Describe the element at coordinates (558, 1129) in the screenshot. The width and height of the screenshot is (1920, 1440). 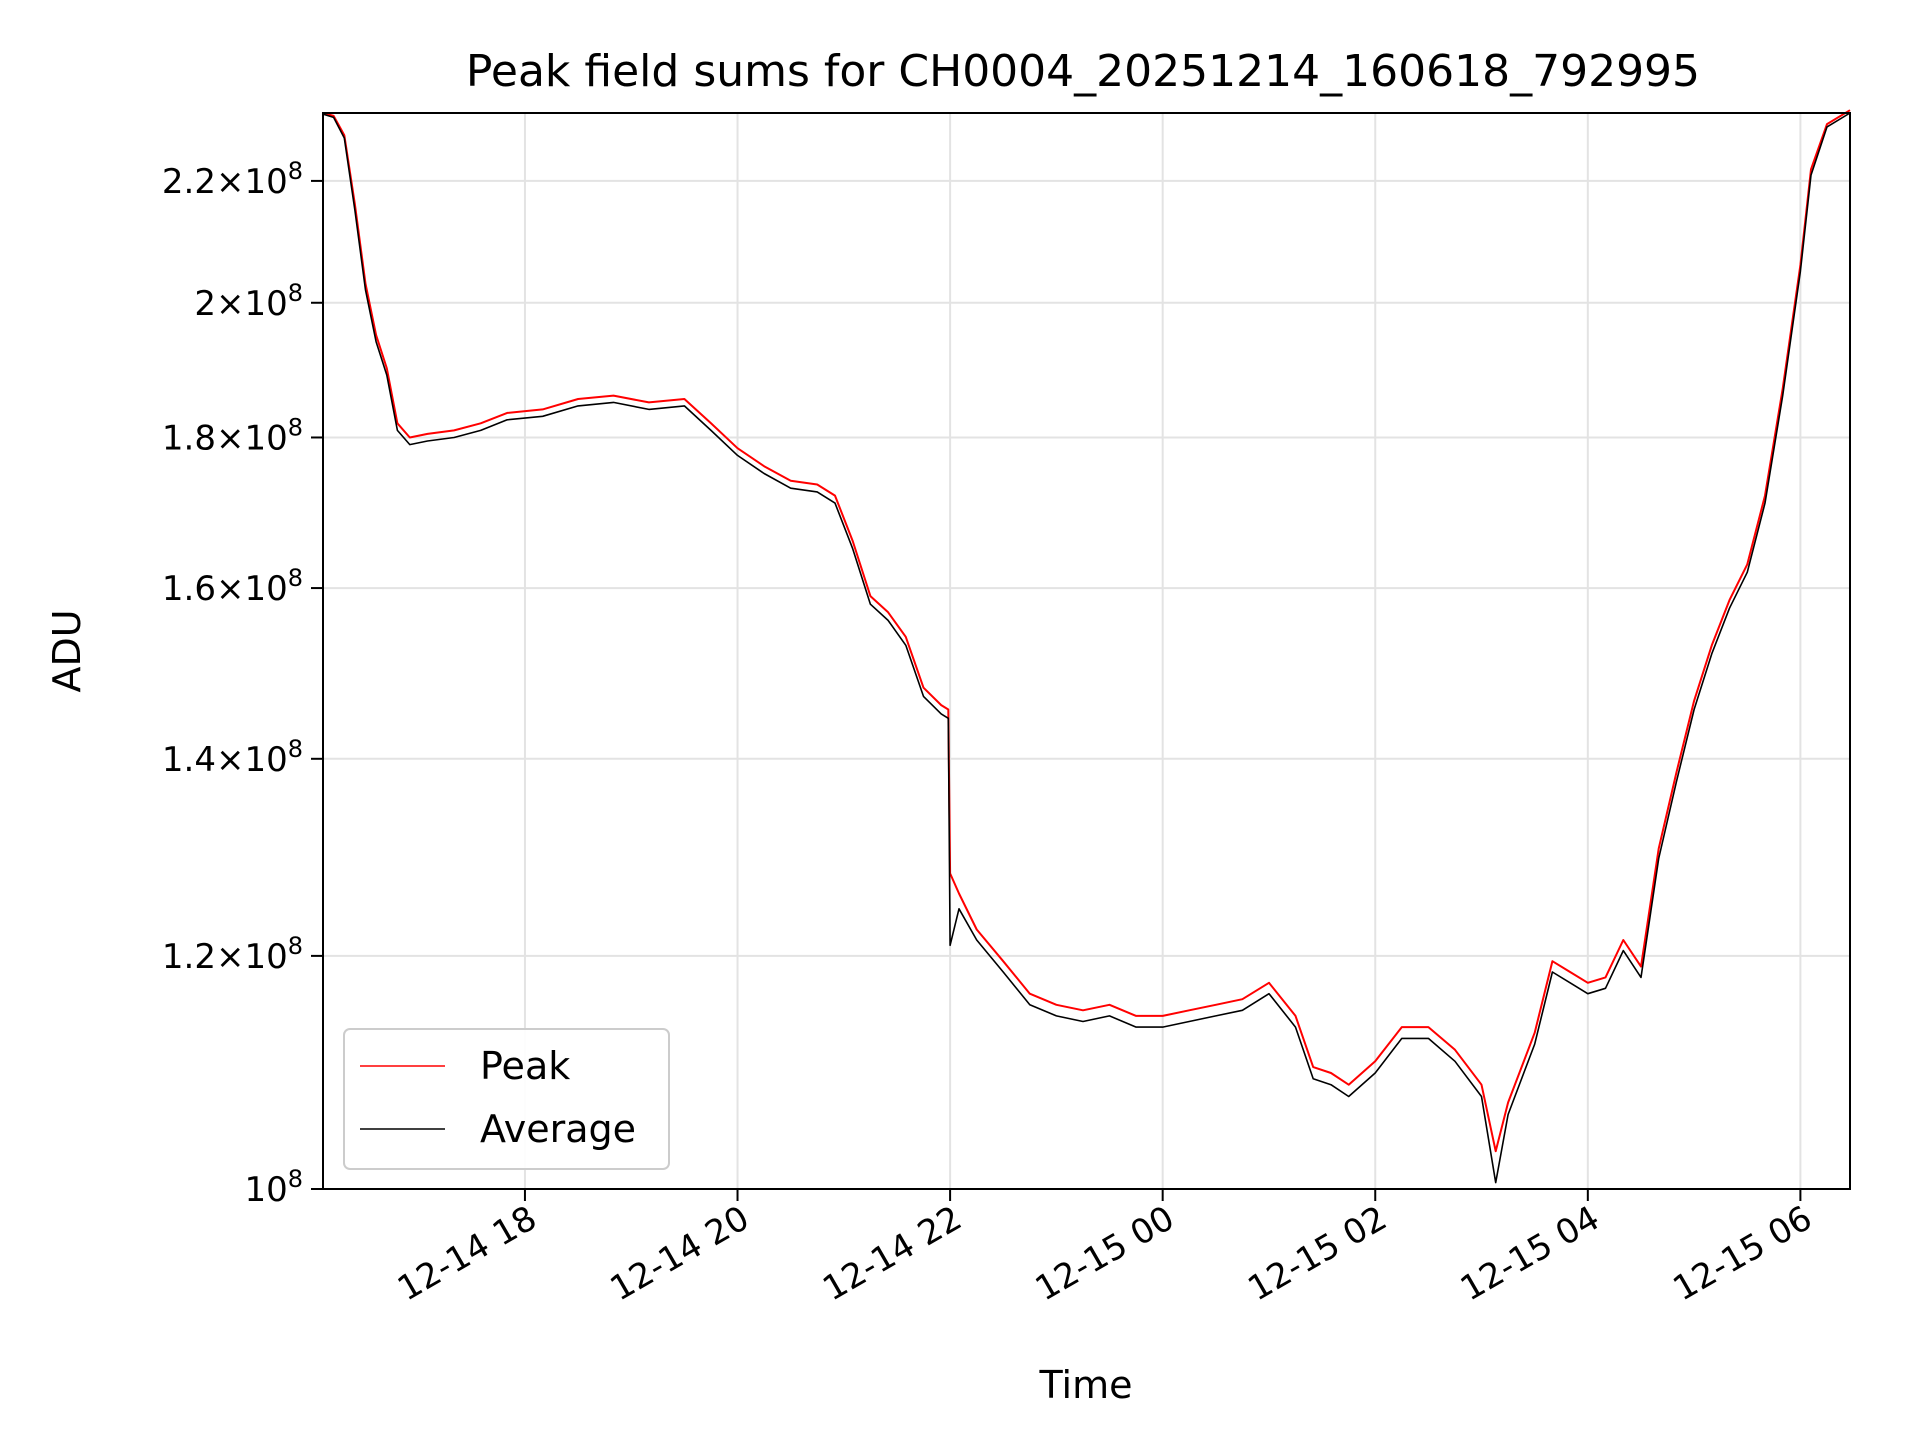
I see `legend-label-average: Average` at that location.